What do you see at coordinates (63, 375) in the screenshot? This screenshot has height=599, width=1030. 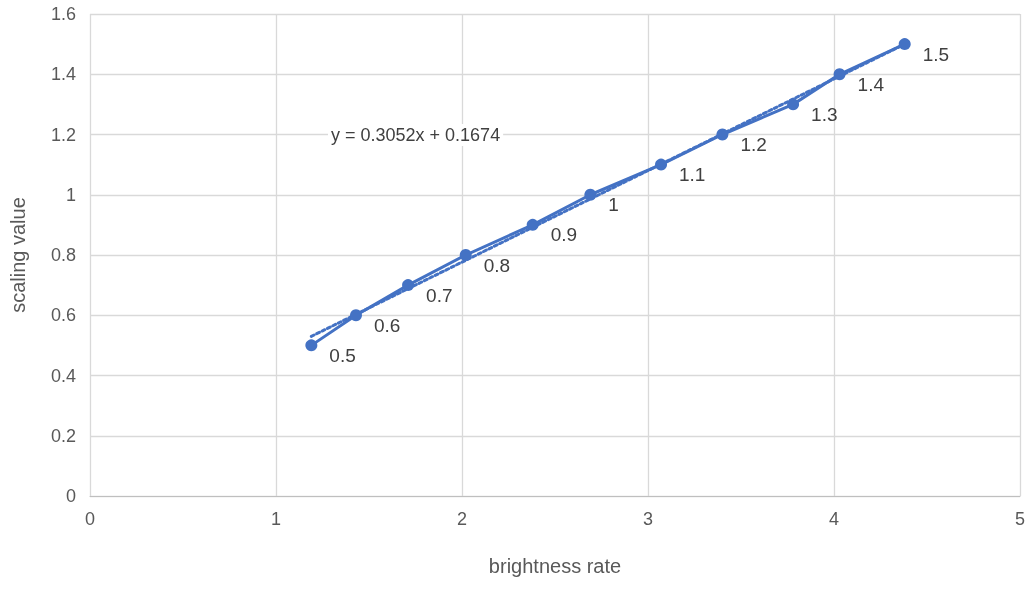 I see `y-tick-label: 0.4` at bounding box center [63, 375].